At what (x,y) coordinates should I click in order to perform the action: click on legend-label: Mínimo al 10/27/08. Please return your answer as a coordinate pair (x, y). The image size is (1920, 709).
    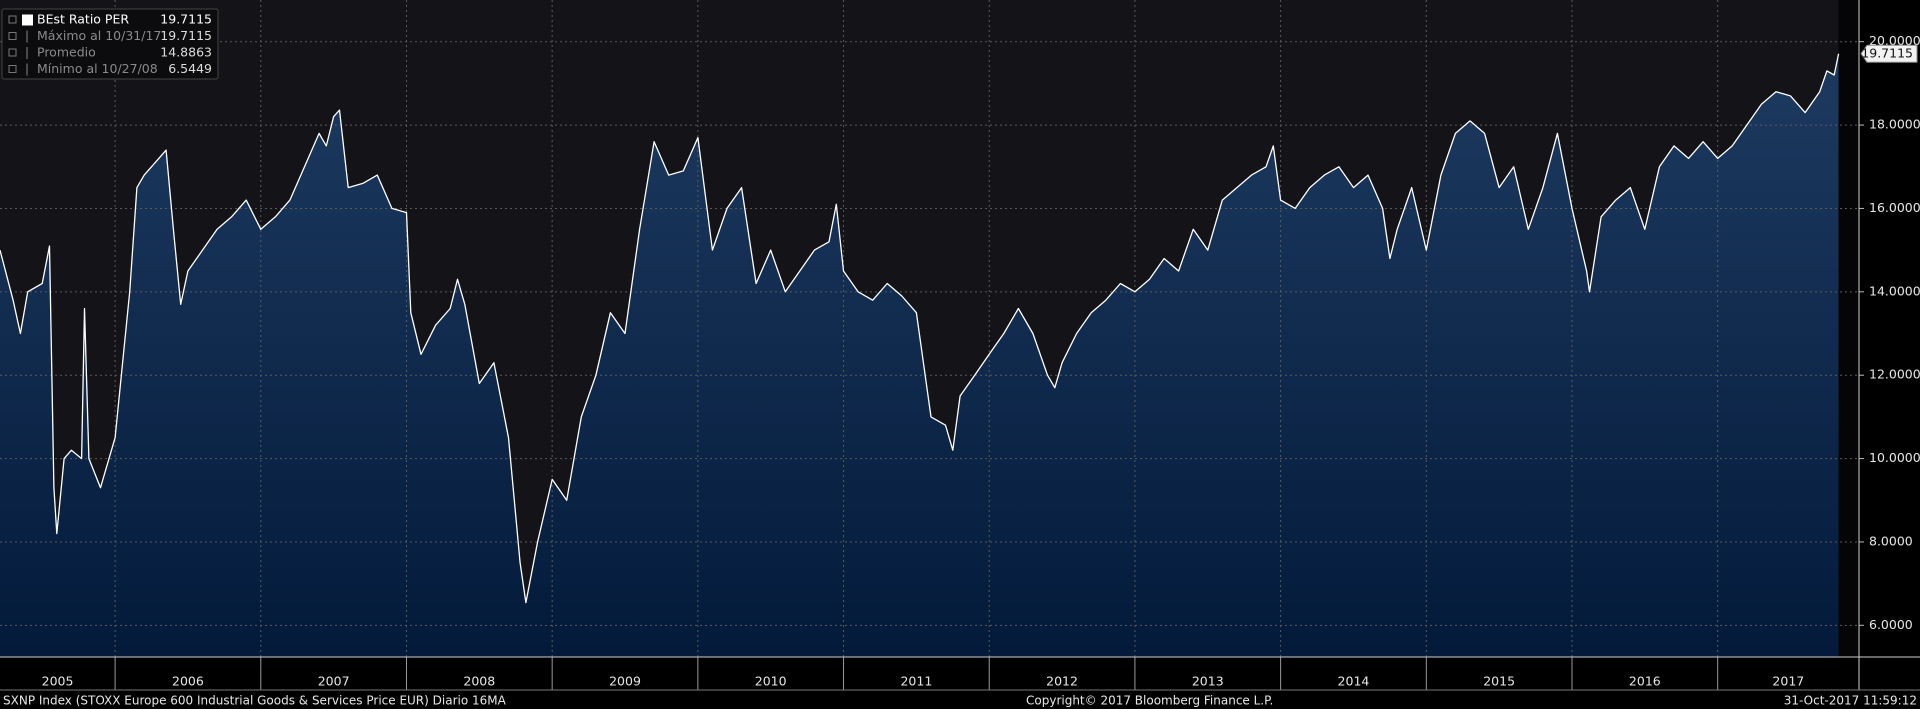
    Looking at the image, I should click on (97, 68).